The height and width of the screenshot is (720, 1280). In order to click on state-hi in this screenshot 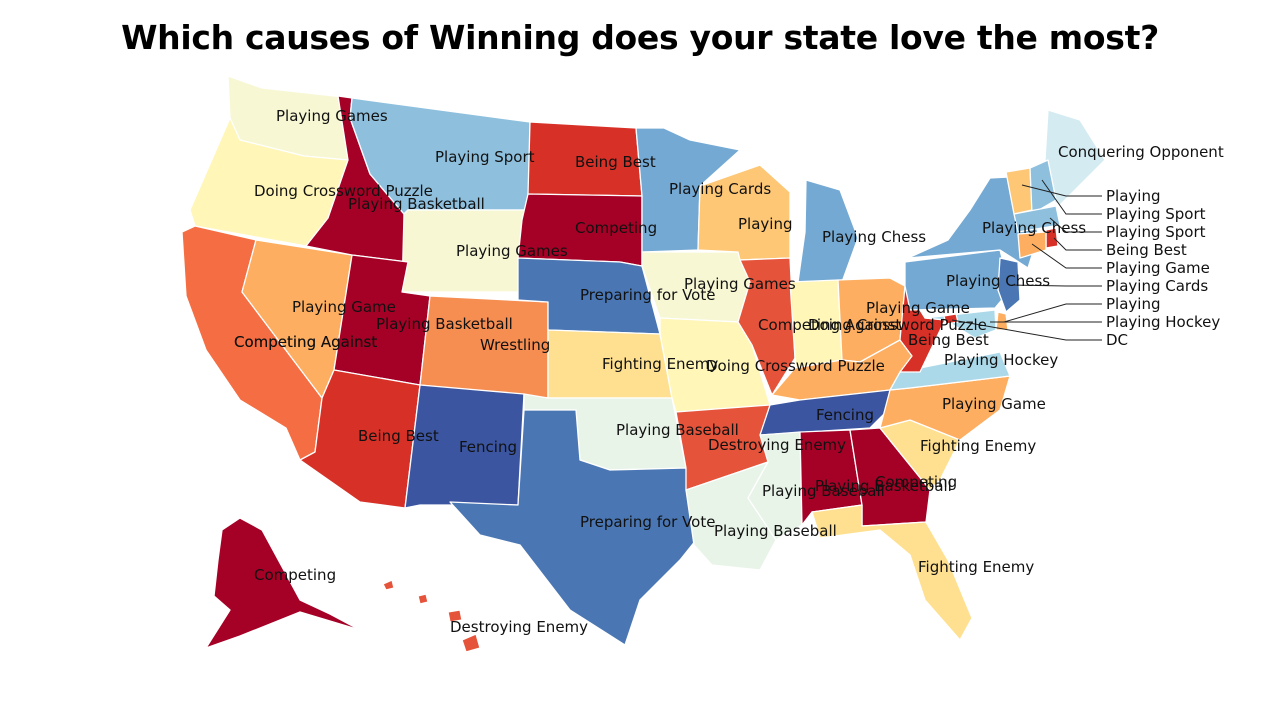, I will do `click(431, 616)`.